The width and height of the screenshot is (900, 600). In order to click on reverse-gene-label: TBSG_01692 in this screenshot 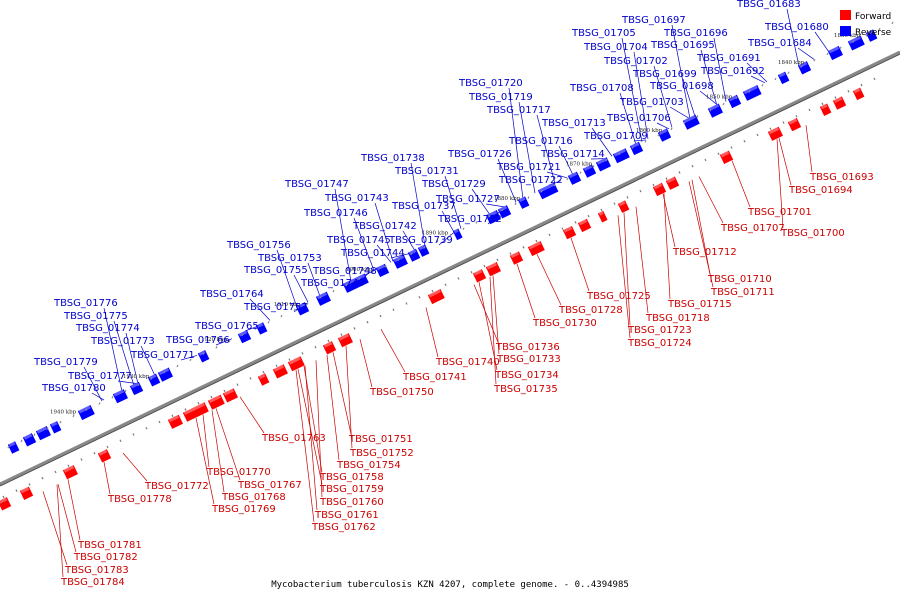, I will do `click(732, 71)`.